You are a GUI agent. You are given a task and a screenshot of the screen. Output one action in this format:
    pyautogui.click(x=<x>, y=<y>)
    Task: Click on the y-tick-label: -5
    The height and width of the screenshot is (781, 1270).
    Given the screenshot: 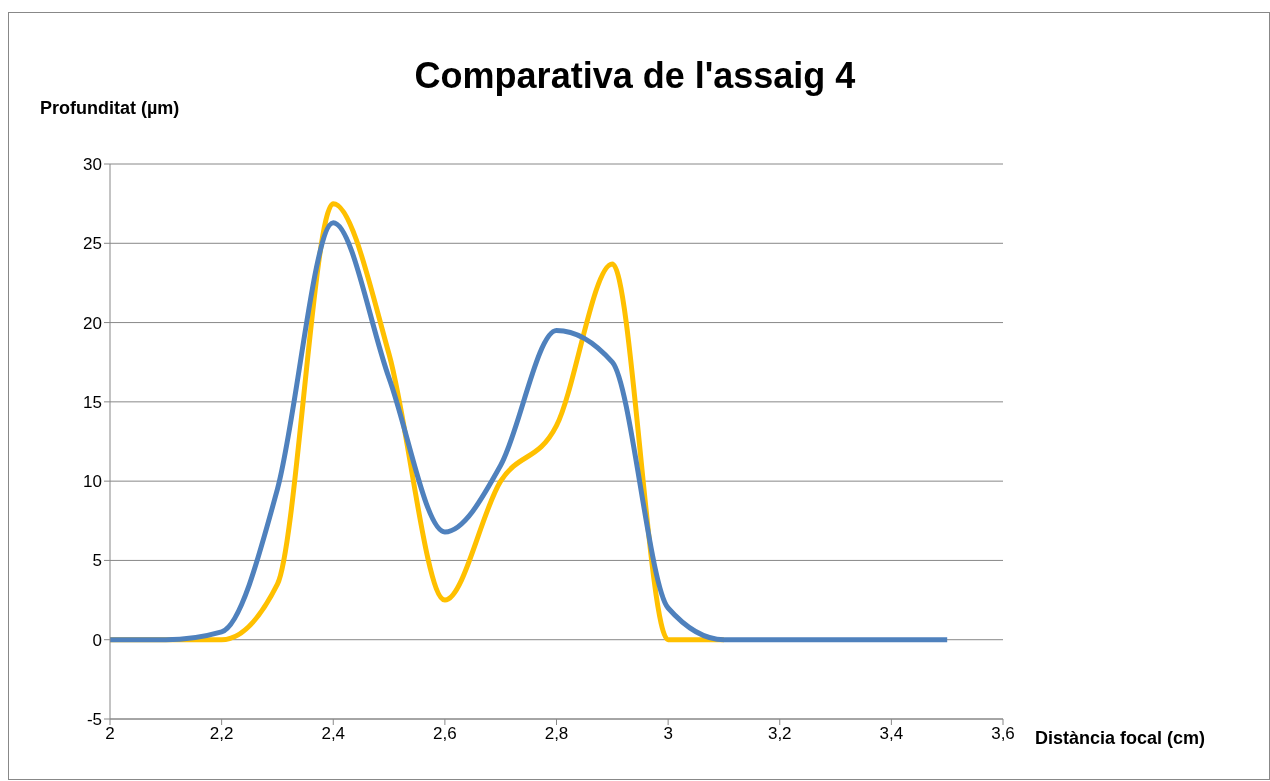 What is the action you would take?
    pyautogui.click(x=94, y=720)
    